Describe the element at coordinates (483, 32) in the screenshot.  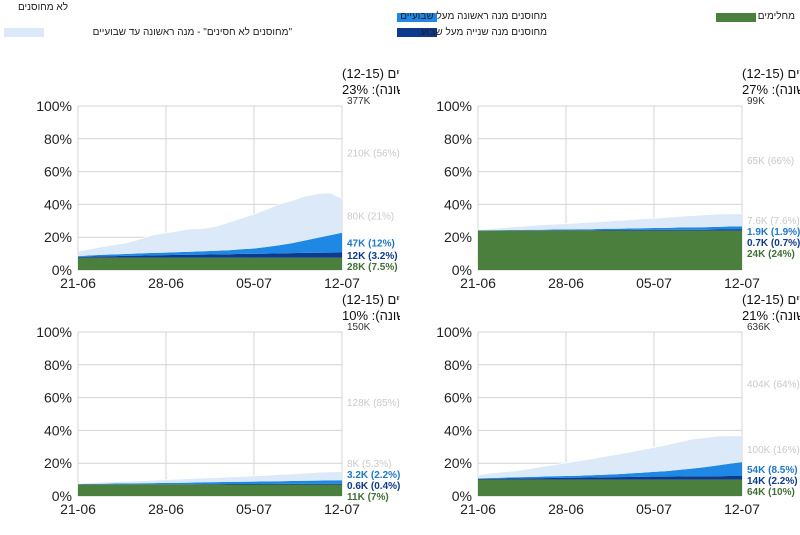
I see `legend-label-dose2: מחוסנים מנה שנייה מעל שבוע` at that location.